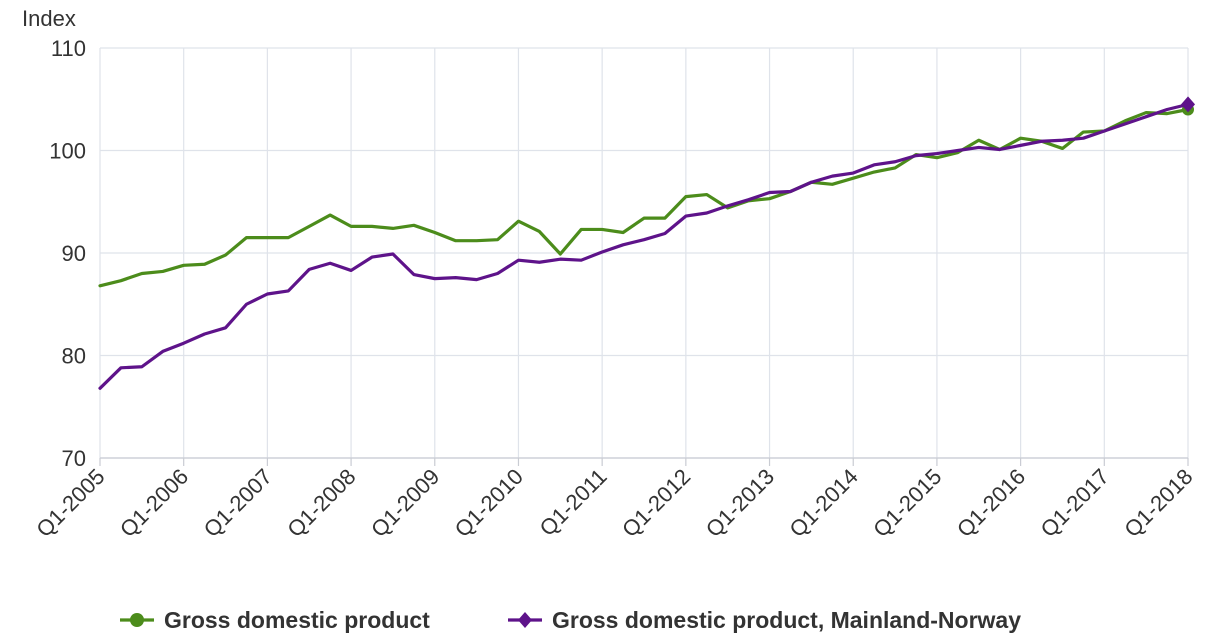  What do you see at coordinates (68, 48) in the screenshot?
I see `y-tick-label: 110` at bounding box center [68, 48].